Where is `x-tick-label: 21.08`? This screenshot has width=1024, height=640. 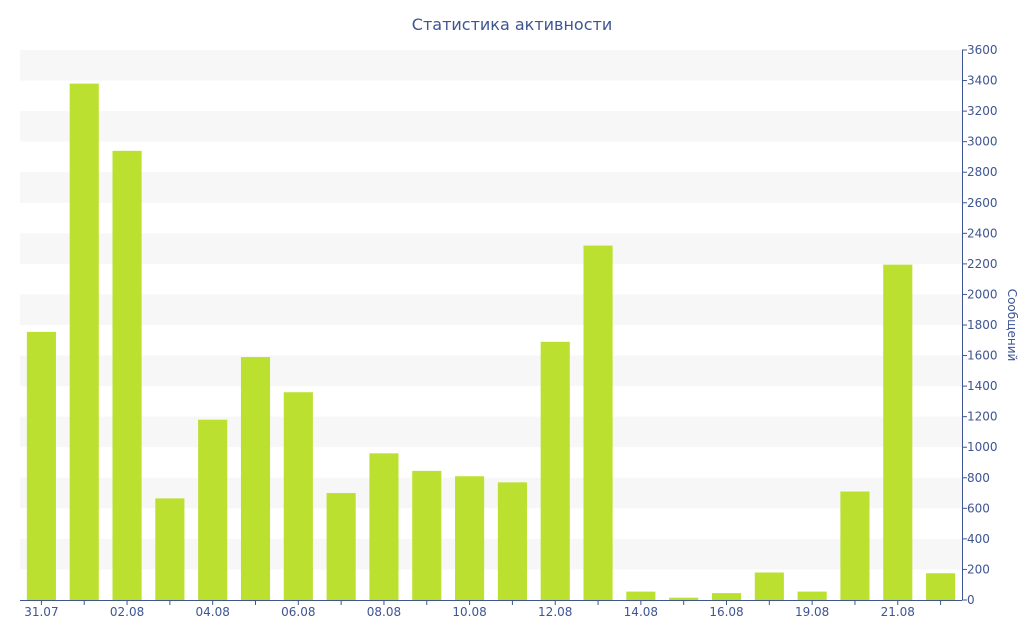 x-tick-label: 21.08 is located at coordinates (898, 612).